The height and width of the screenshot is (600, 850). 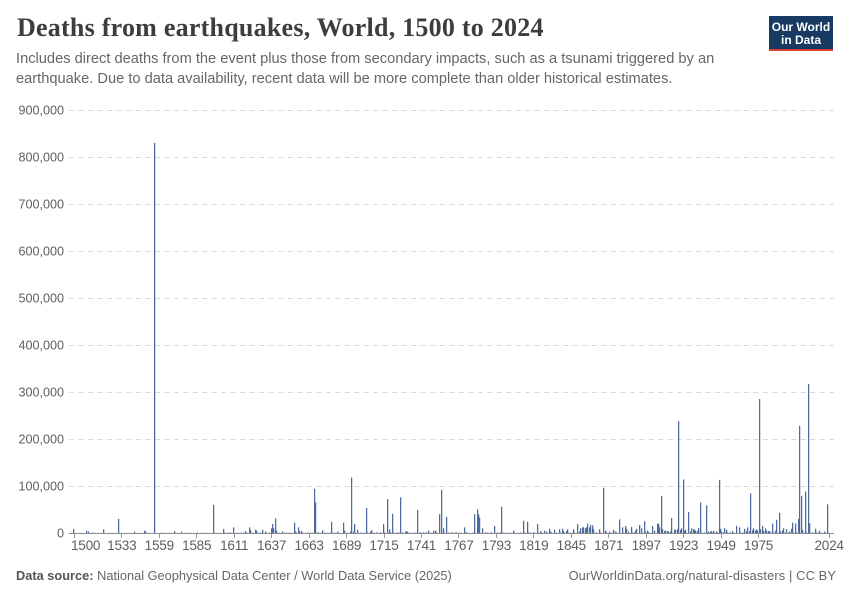 What do you see at coordinates (121, 545) in the screenshot?
I see `svg-text: 1533` at bounding box center [121, 545].